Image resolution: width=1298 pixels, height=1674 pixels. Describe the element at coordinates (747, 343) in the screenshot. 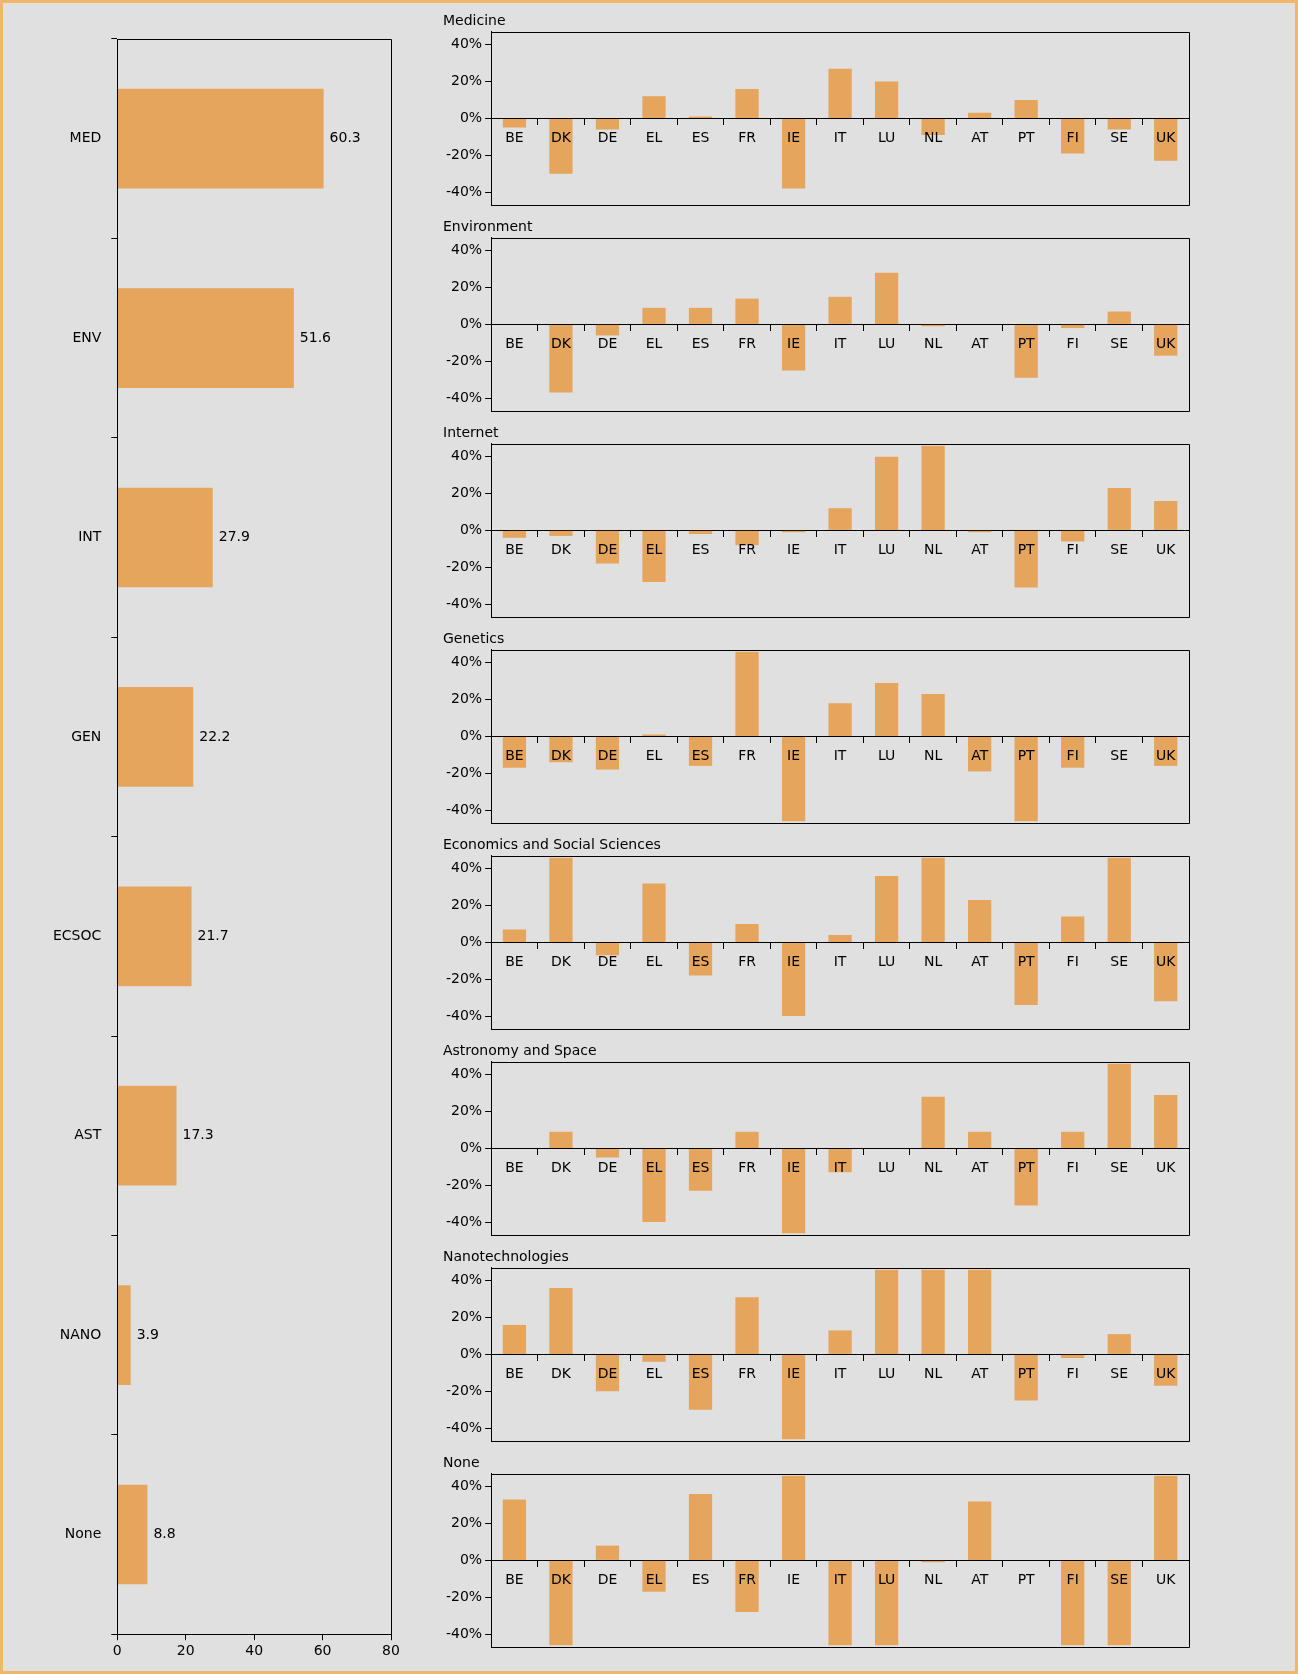

I see `x-tick-label: FR` at that location.